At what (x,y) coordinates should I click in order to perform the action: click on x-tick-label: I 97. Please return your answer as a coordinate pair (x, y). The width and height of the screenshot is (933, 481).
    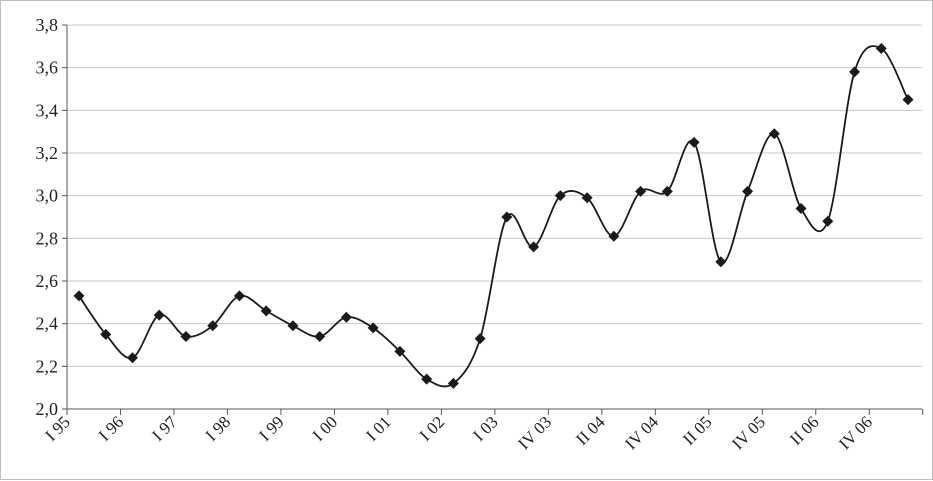
    Looking at the image, I should click on (164, 428).